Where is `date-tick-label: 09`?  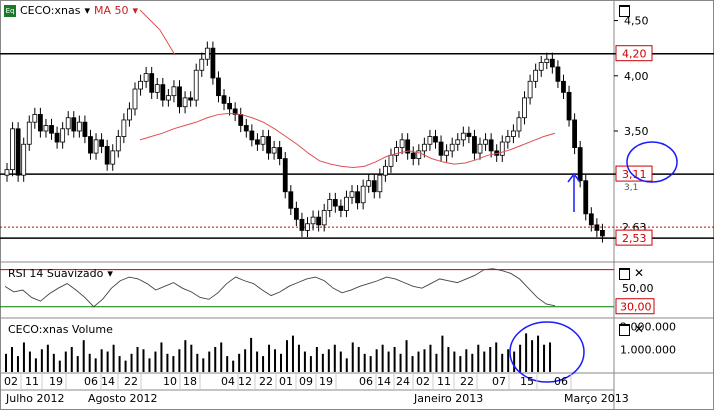 date-tick-label: 09 is located at coordinates (306, 381).